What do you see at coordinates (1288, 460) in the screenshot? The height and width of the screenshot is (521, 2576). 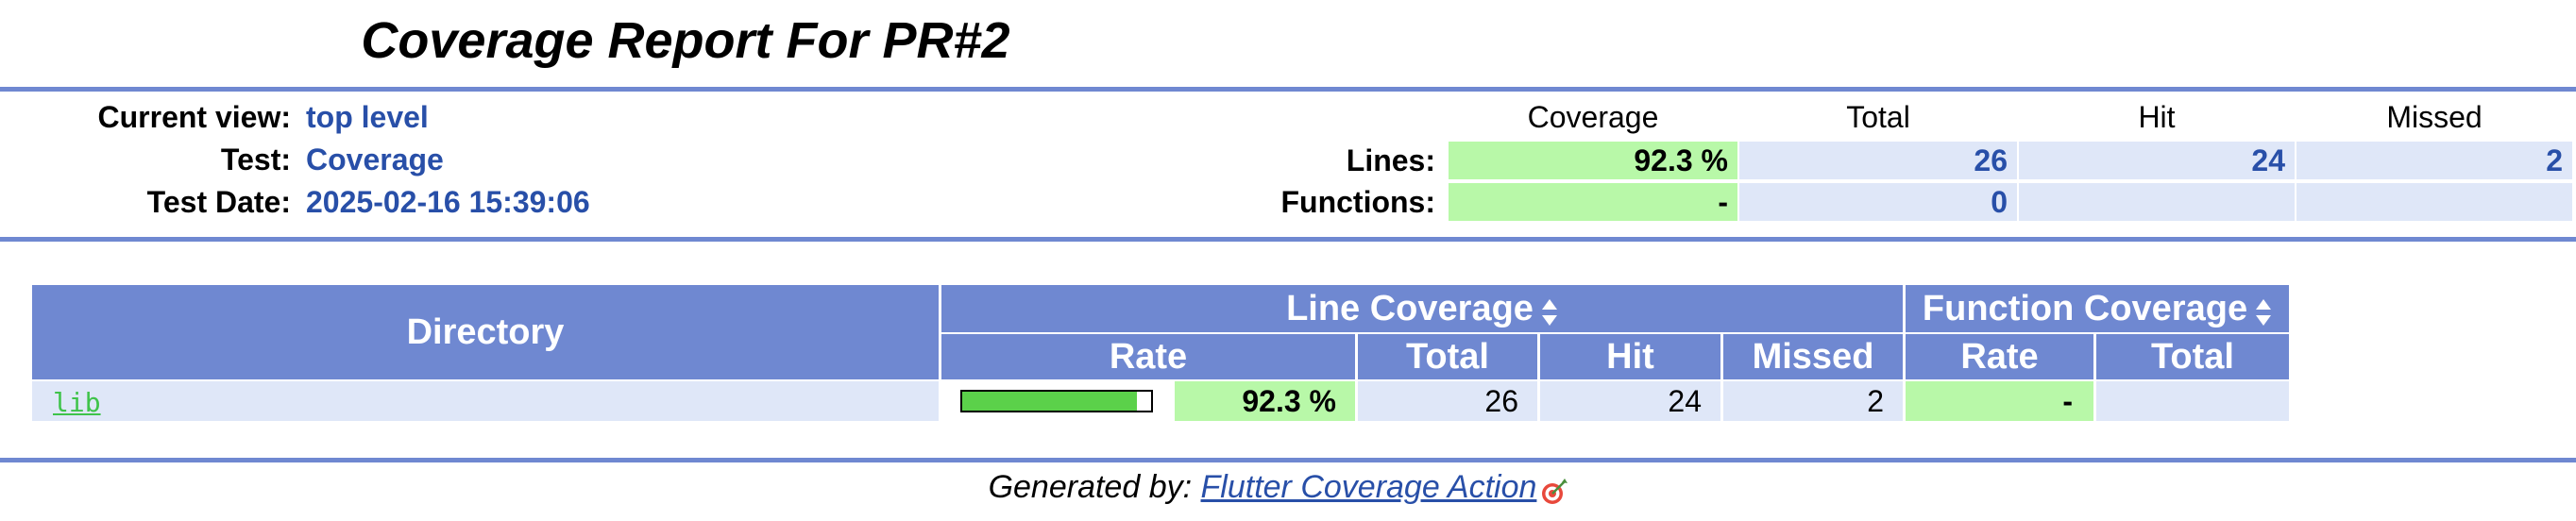 I see `bottom-divider` at bounding box center [1288, 460].